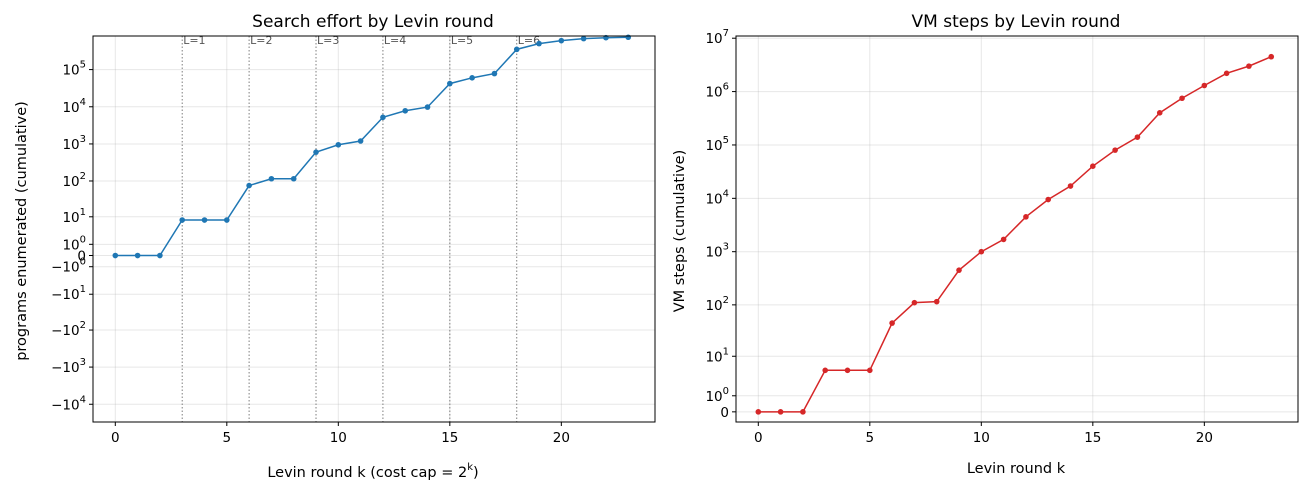 The image size is (1310, 496). What do you see at coordinates (529, 40) in the screenshot?
I see `round-marker-label: L=6` at bounding box center [529, 40].